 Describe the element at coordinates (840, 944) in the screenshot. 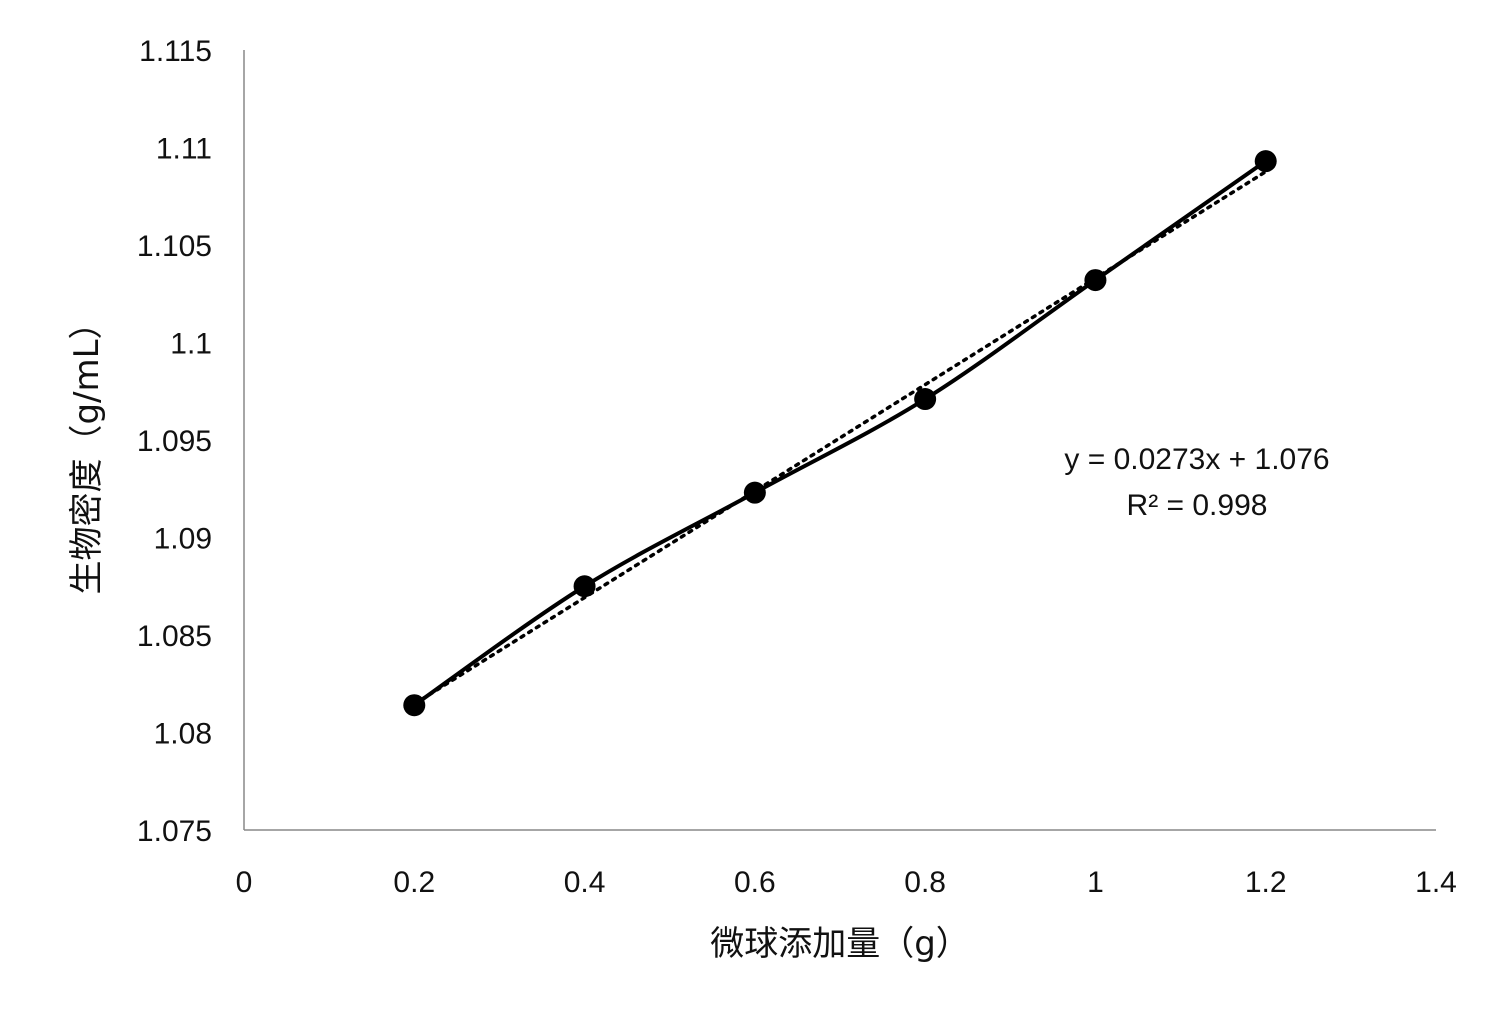

I see `x-axis-title: 微球添加量（g）` at that location.